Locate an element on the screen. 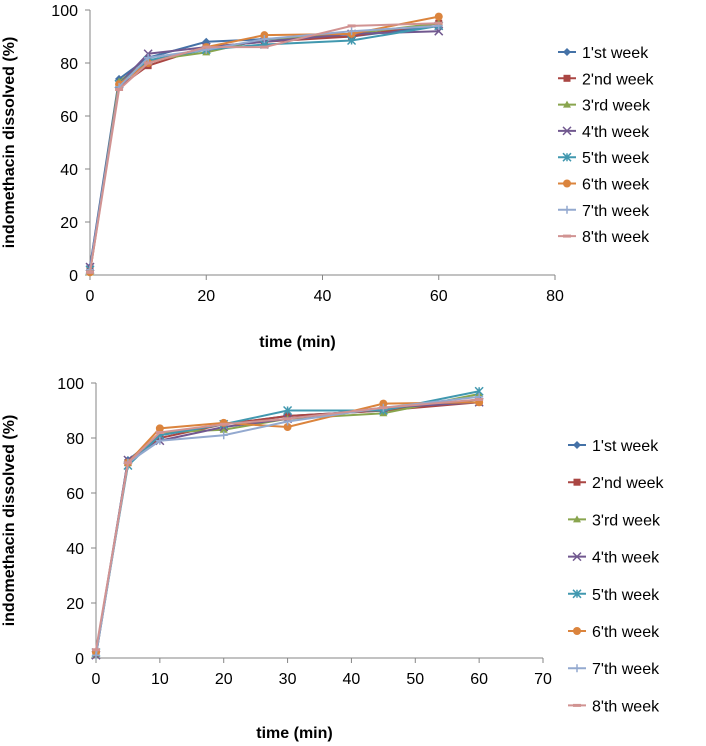 Image resolution: width=706 pixels, height=746 pixels. legend-item: 6'th week is located at coordinates (614, 632).